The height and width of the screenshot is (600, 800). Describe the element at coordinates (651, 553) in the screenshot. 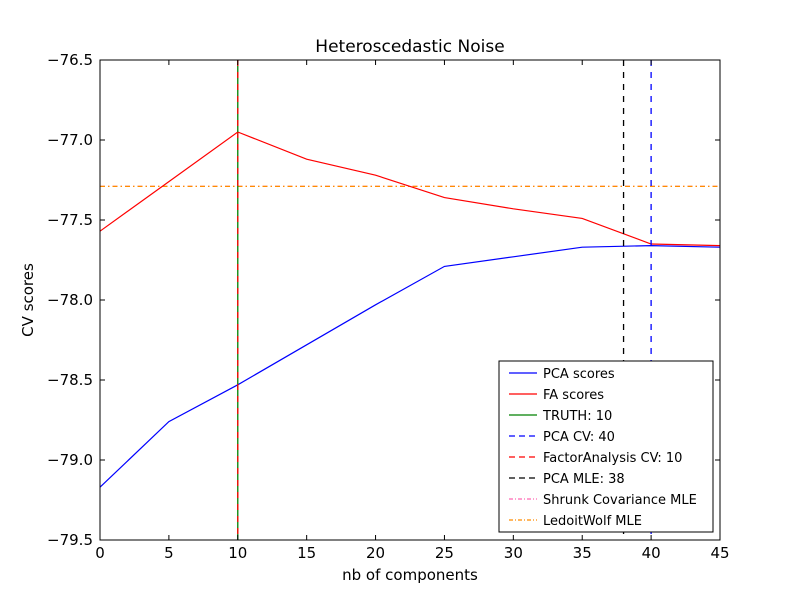

I see `x-tick-label: 40` at that location.